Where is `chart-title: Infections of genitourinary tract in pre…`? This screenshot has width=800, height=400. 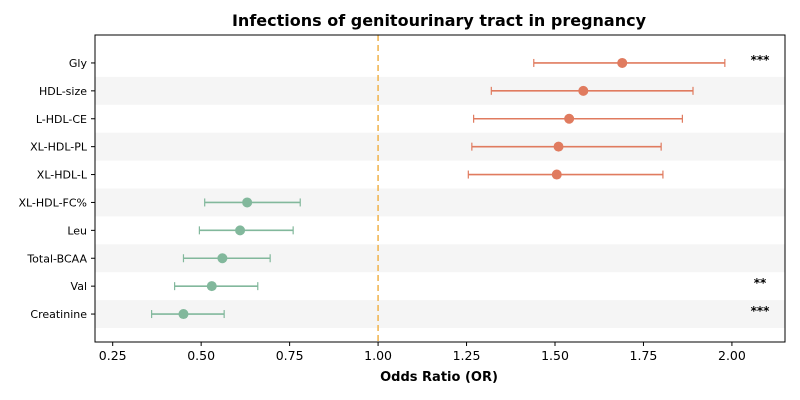 chart-title: Infections of genitourinary tract in pre… is located at coordinates (439, 20).